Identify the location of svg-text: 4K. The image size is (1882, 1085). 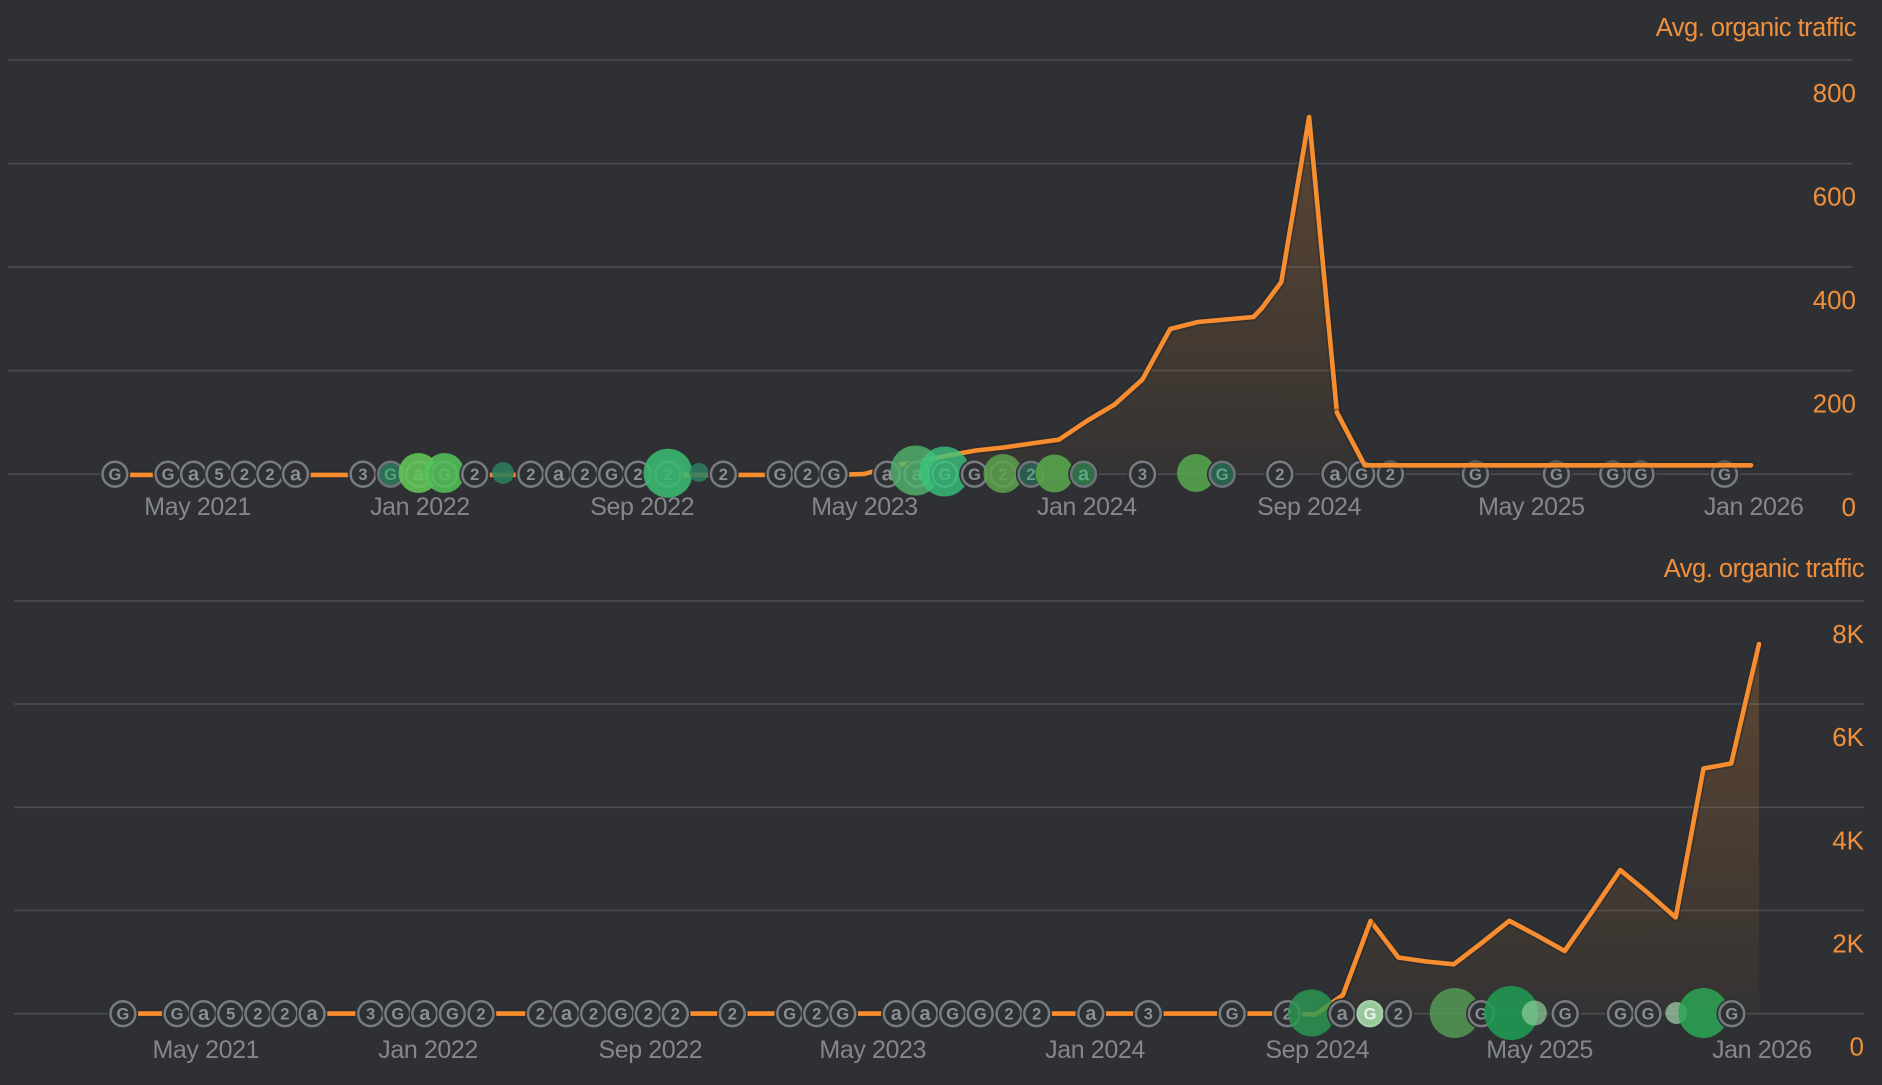
(1848, 840).